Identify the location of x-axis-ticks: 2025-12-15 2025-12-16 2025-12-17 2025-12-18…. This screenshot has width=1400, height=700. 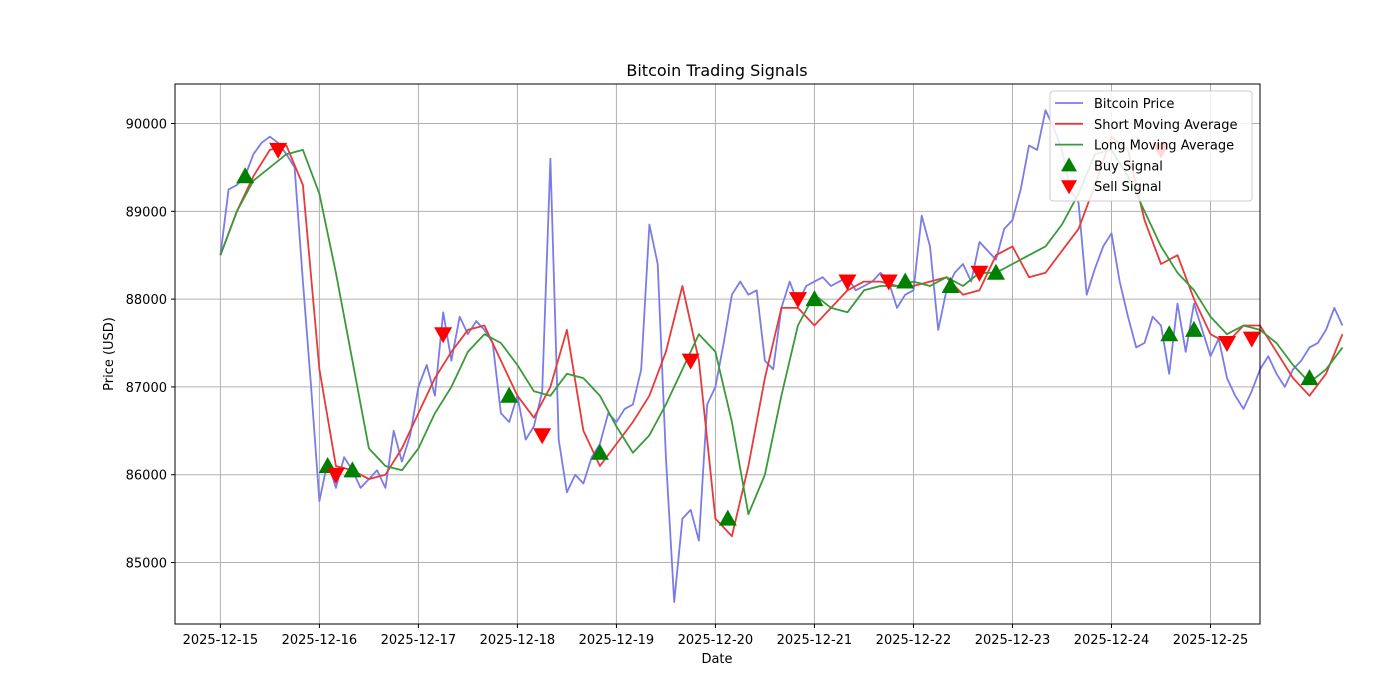
(716, 636).